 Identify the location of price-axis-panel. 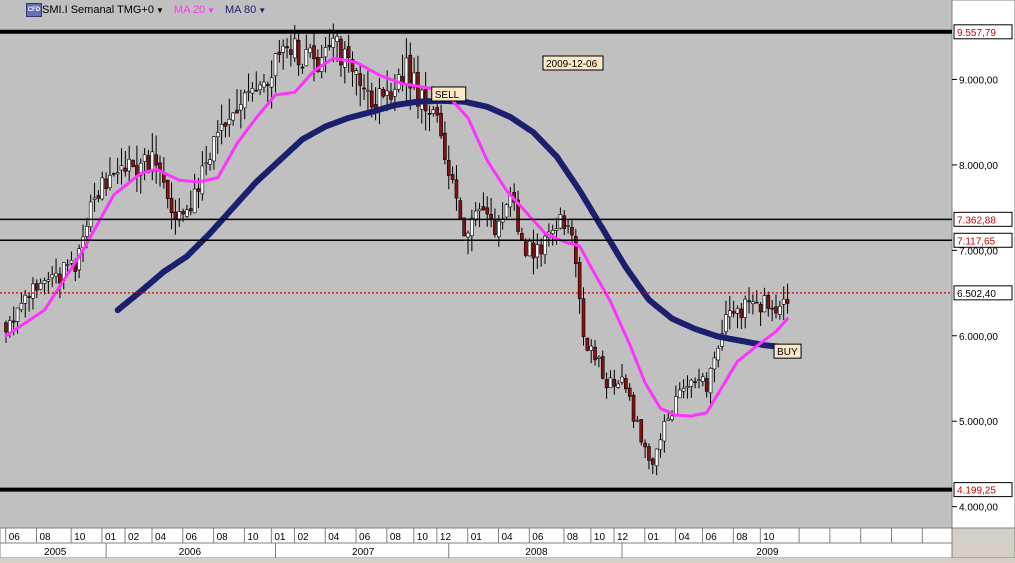
(983, 264).